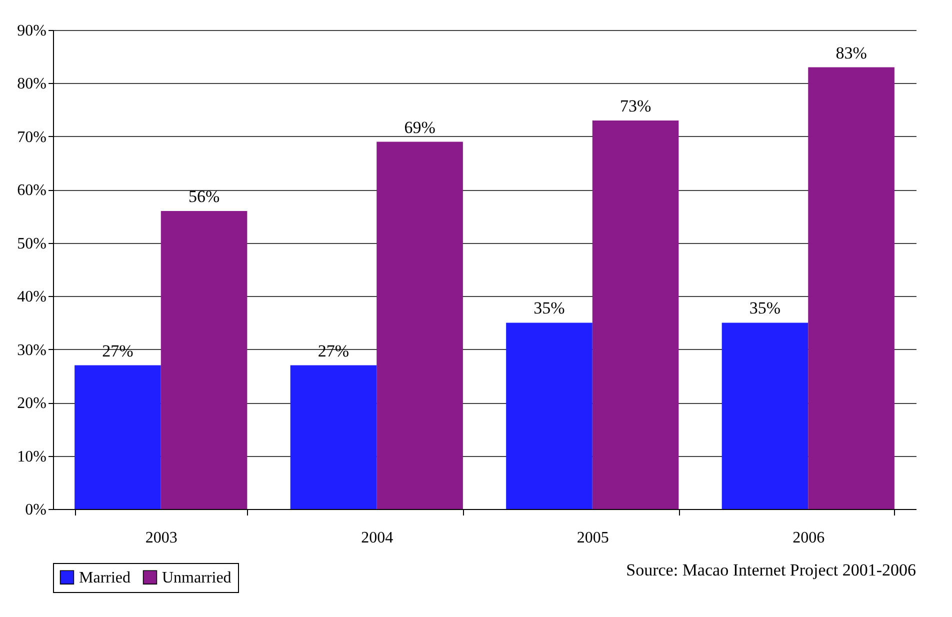  I want to click on y-tick-label: 80%, so click(31, 84).